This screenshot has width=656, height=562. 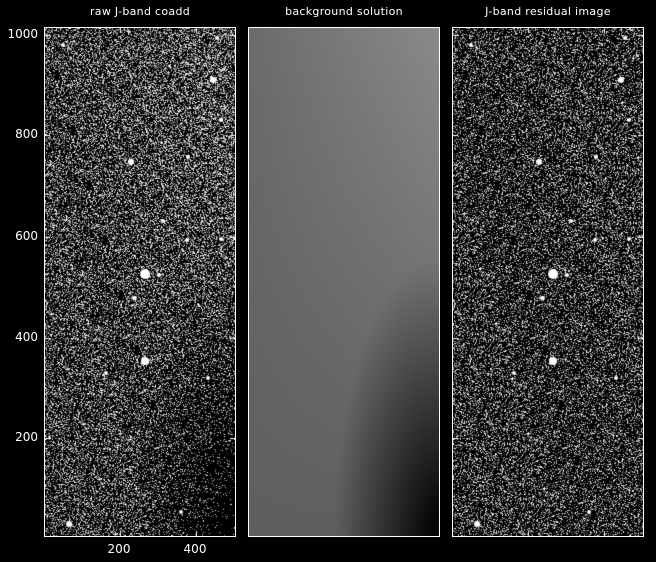 I want to click on panel-title-raw: raw J-band coadd, so click(x=140, y=11).